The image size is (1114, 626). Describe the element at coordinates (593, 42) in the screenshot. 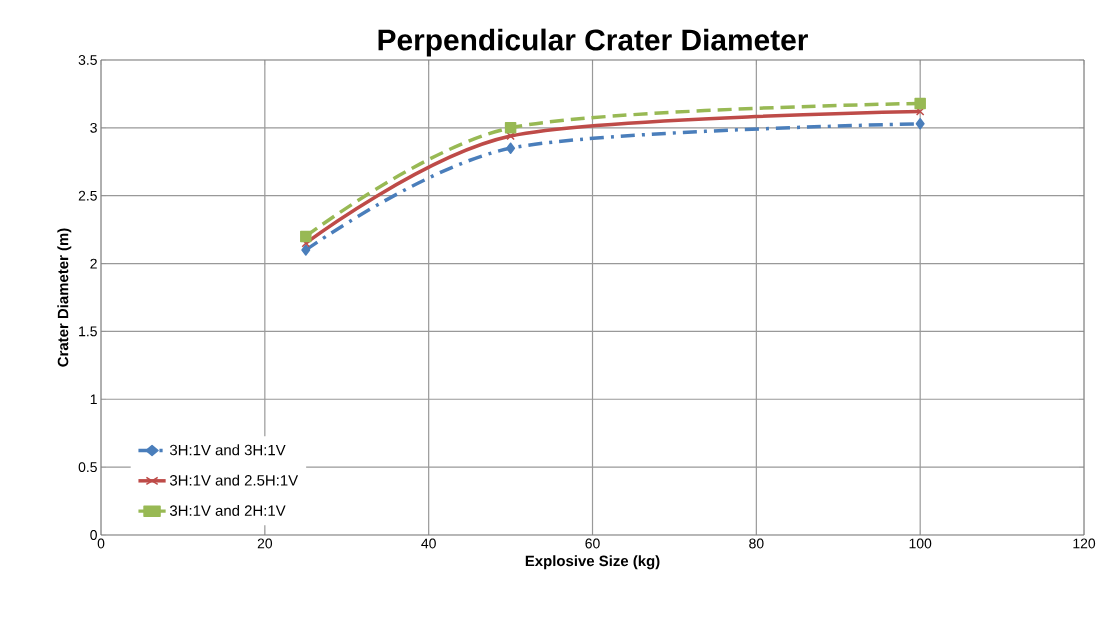

I see `chart-title: Perpendicular Crater Diameter` at that location.